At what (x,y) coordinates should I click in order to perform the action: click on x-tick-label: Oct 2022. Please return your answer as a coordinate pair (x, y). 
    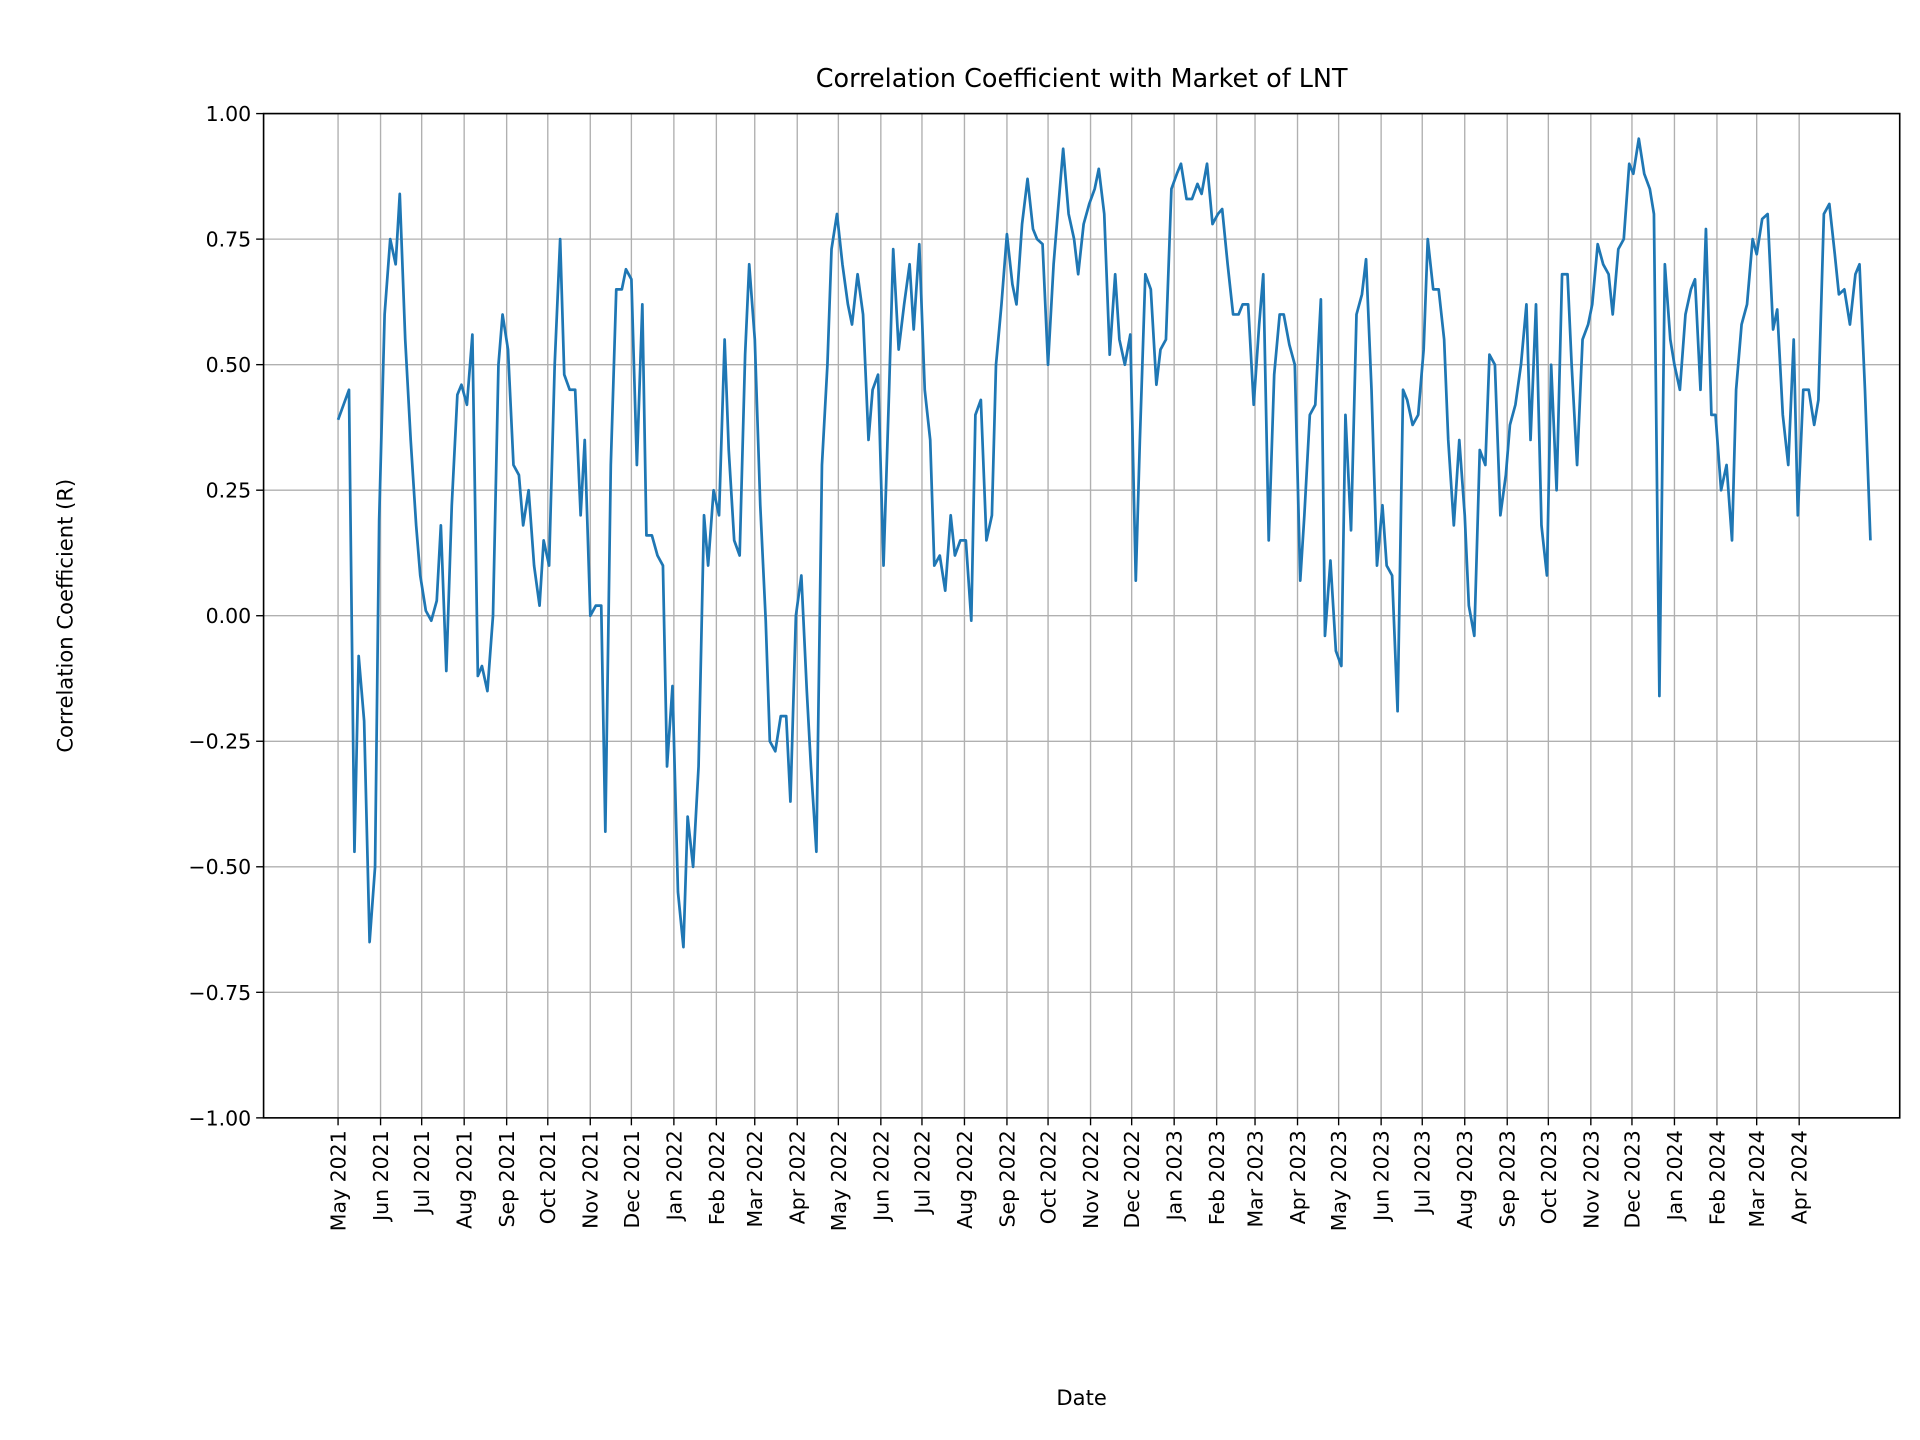
    Looking at the image, I should click on (1049, 1177).